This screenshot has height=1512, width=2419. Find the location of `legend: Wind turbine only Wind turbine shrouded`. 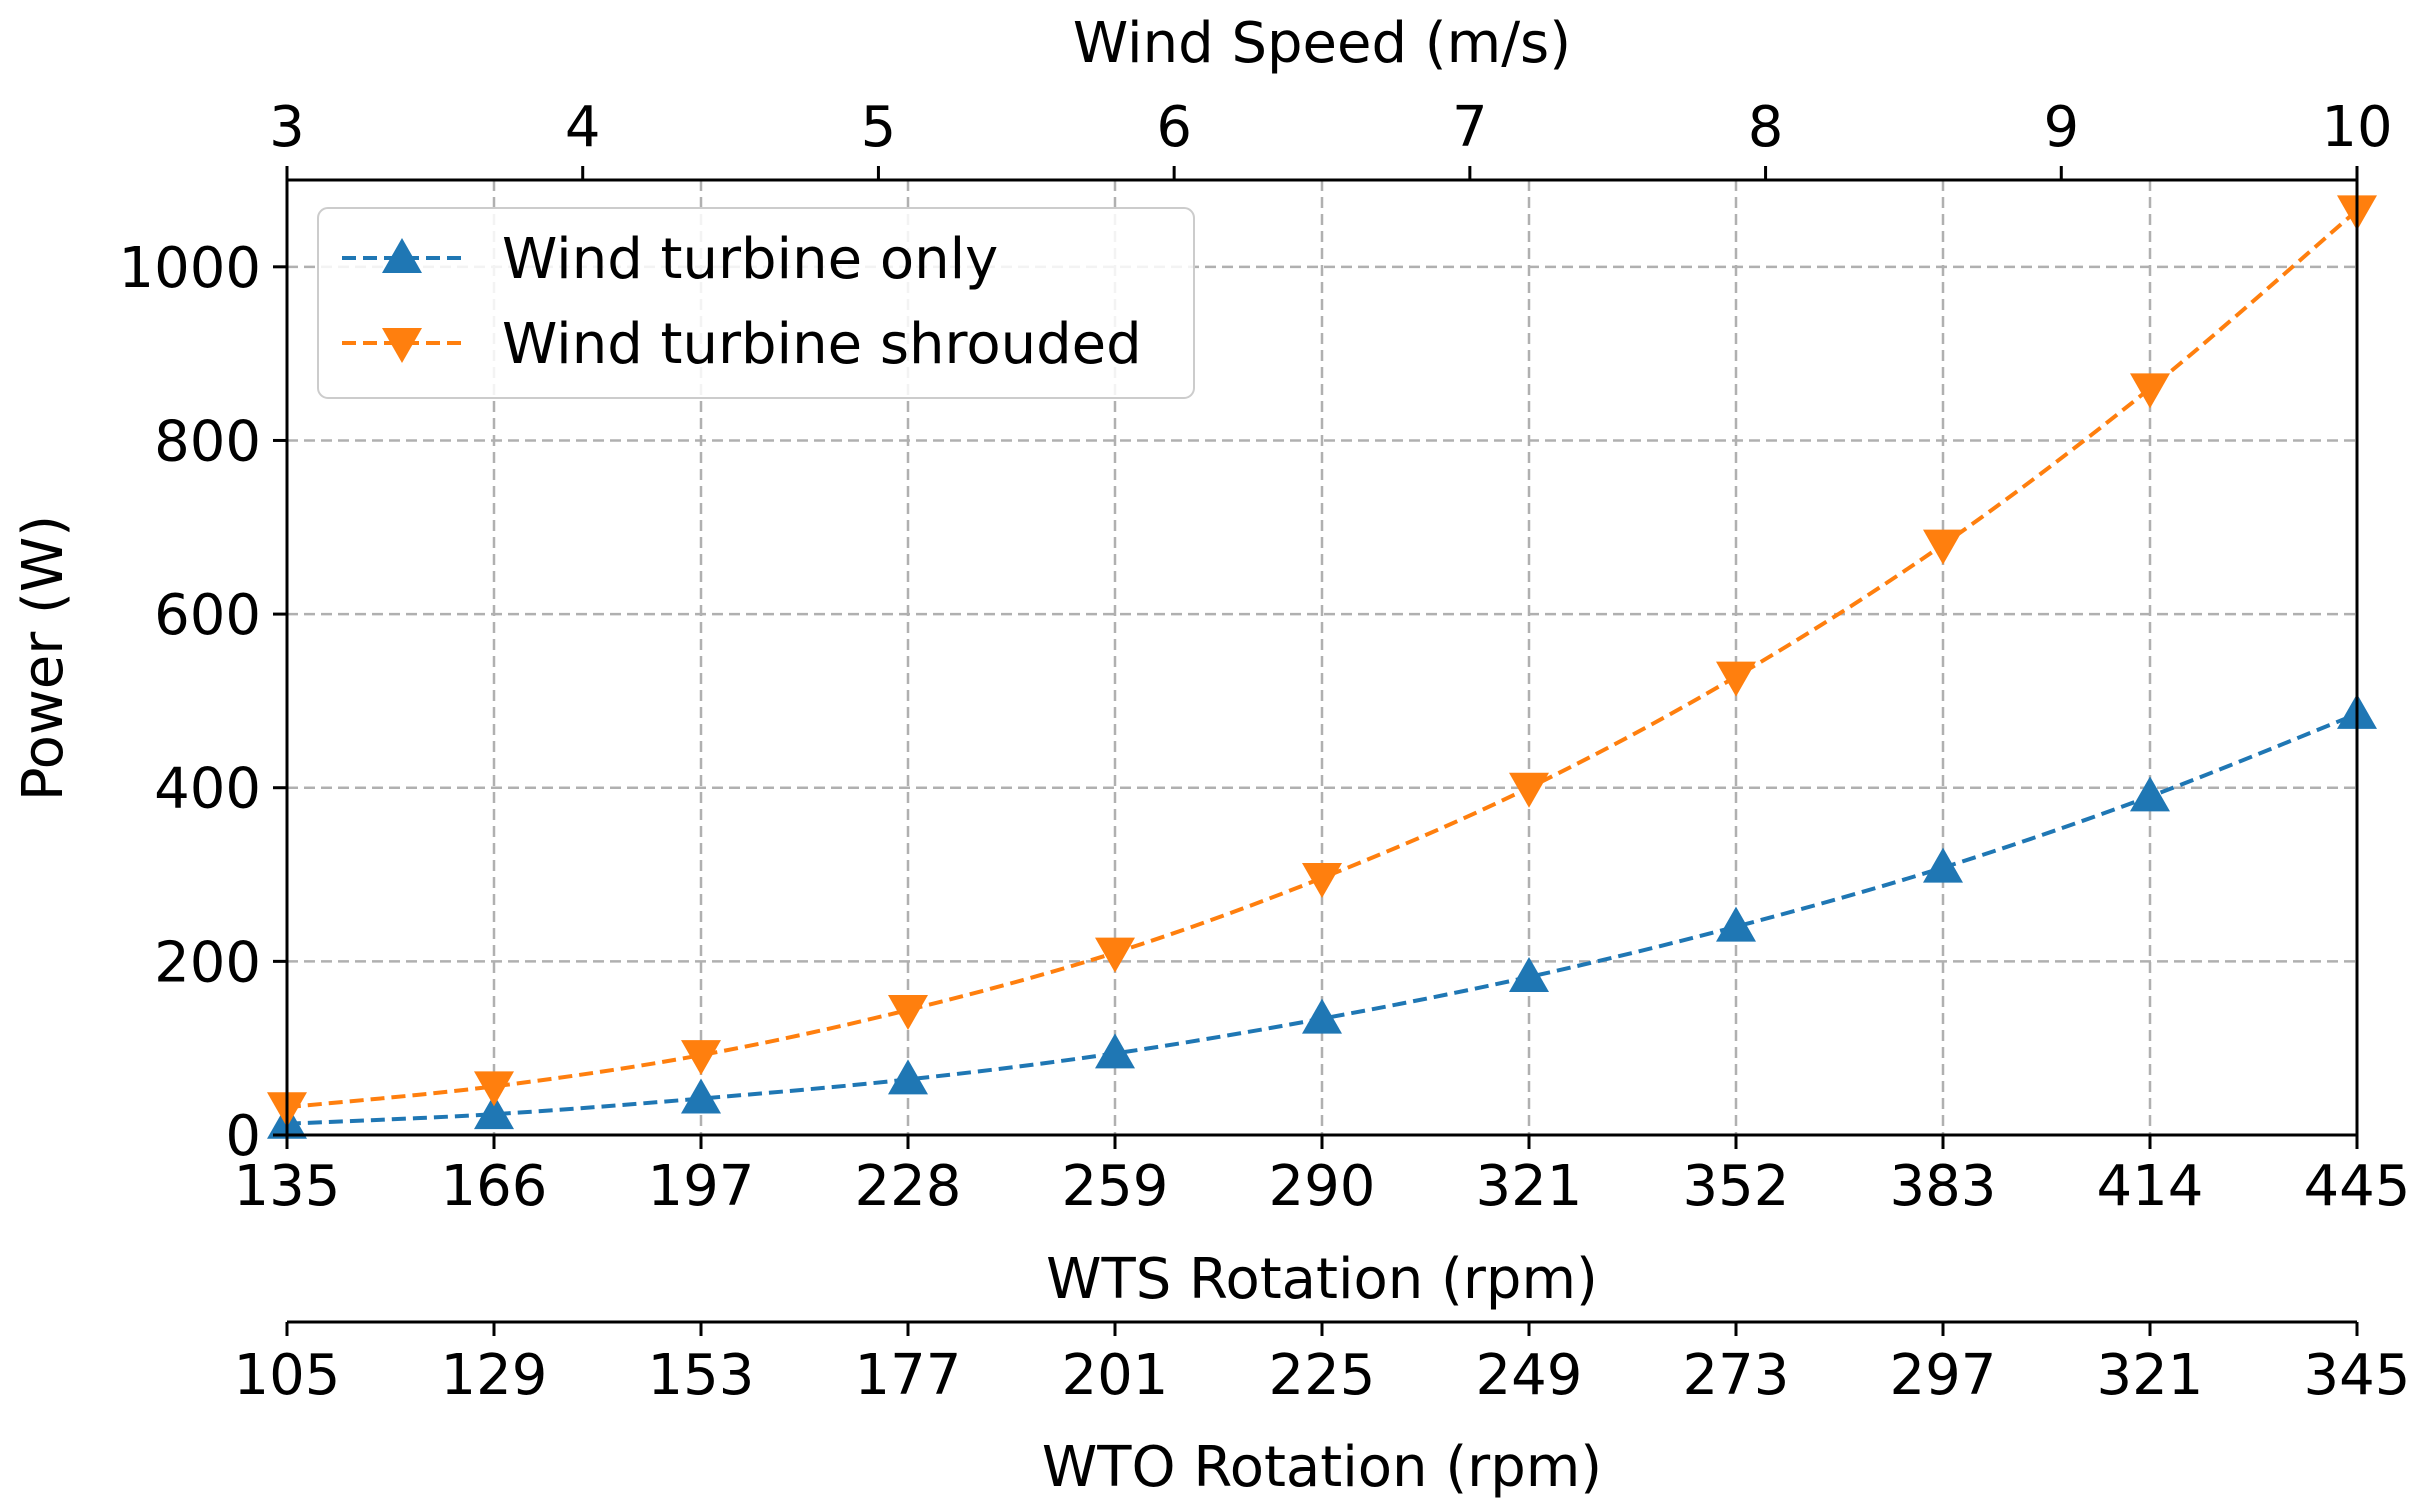

legend: Wind turbine only Wind turbine shrouded is located at coordinates (756, 303).